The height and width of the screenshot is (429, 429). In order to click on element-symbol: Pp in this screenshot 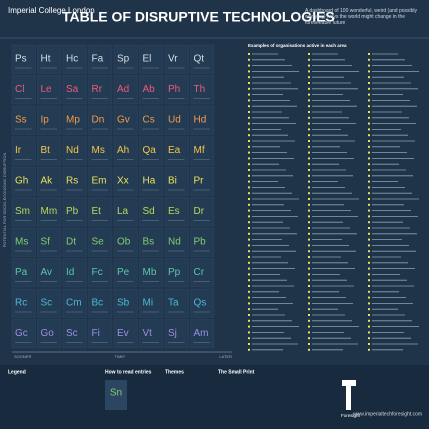, I will do `click(174, 272)`.